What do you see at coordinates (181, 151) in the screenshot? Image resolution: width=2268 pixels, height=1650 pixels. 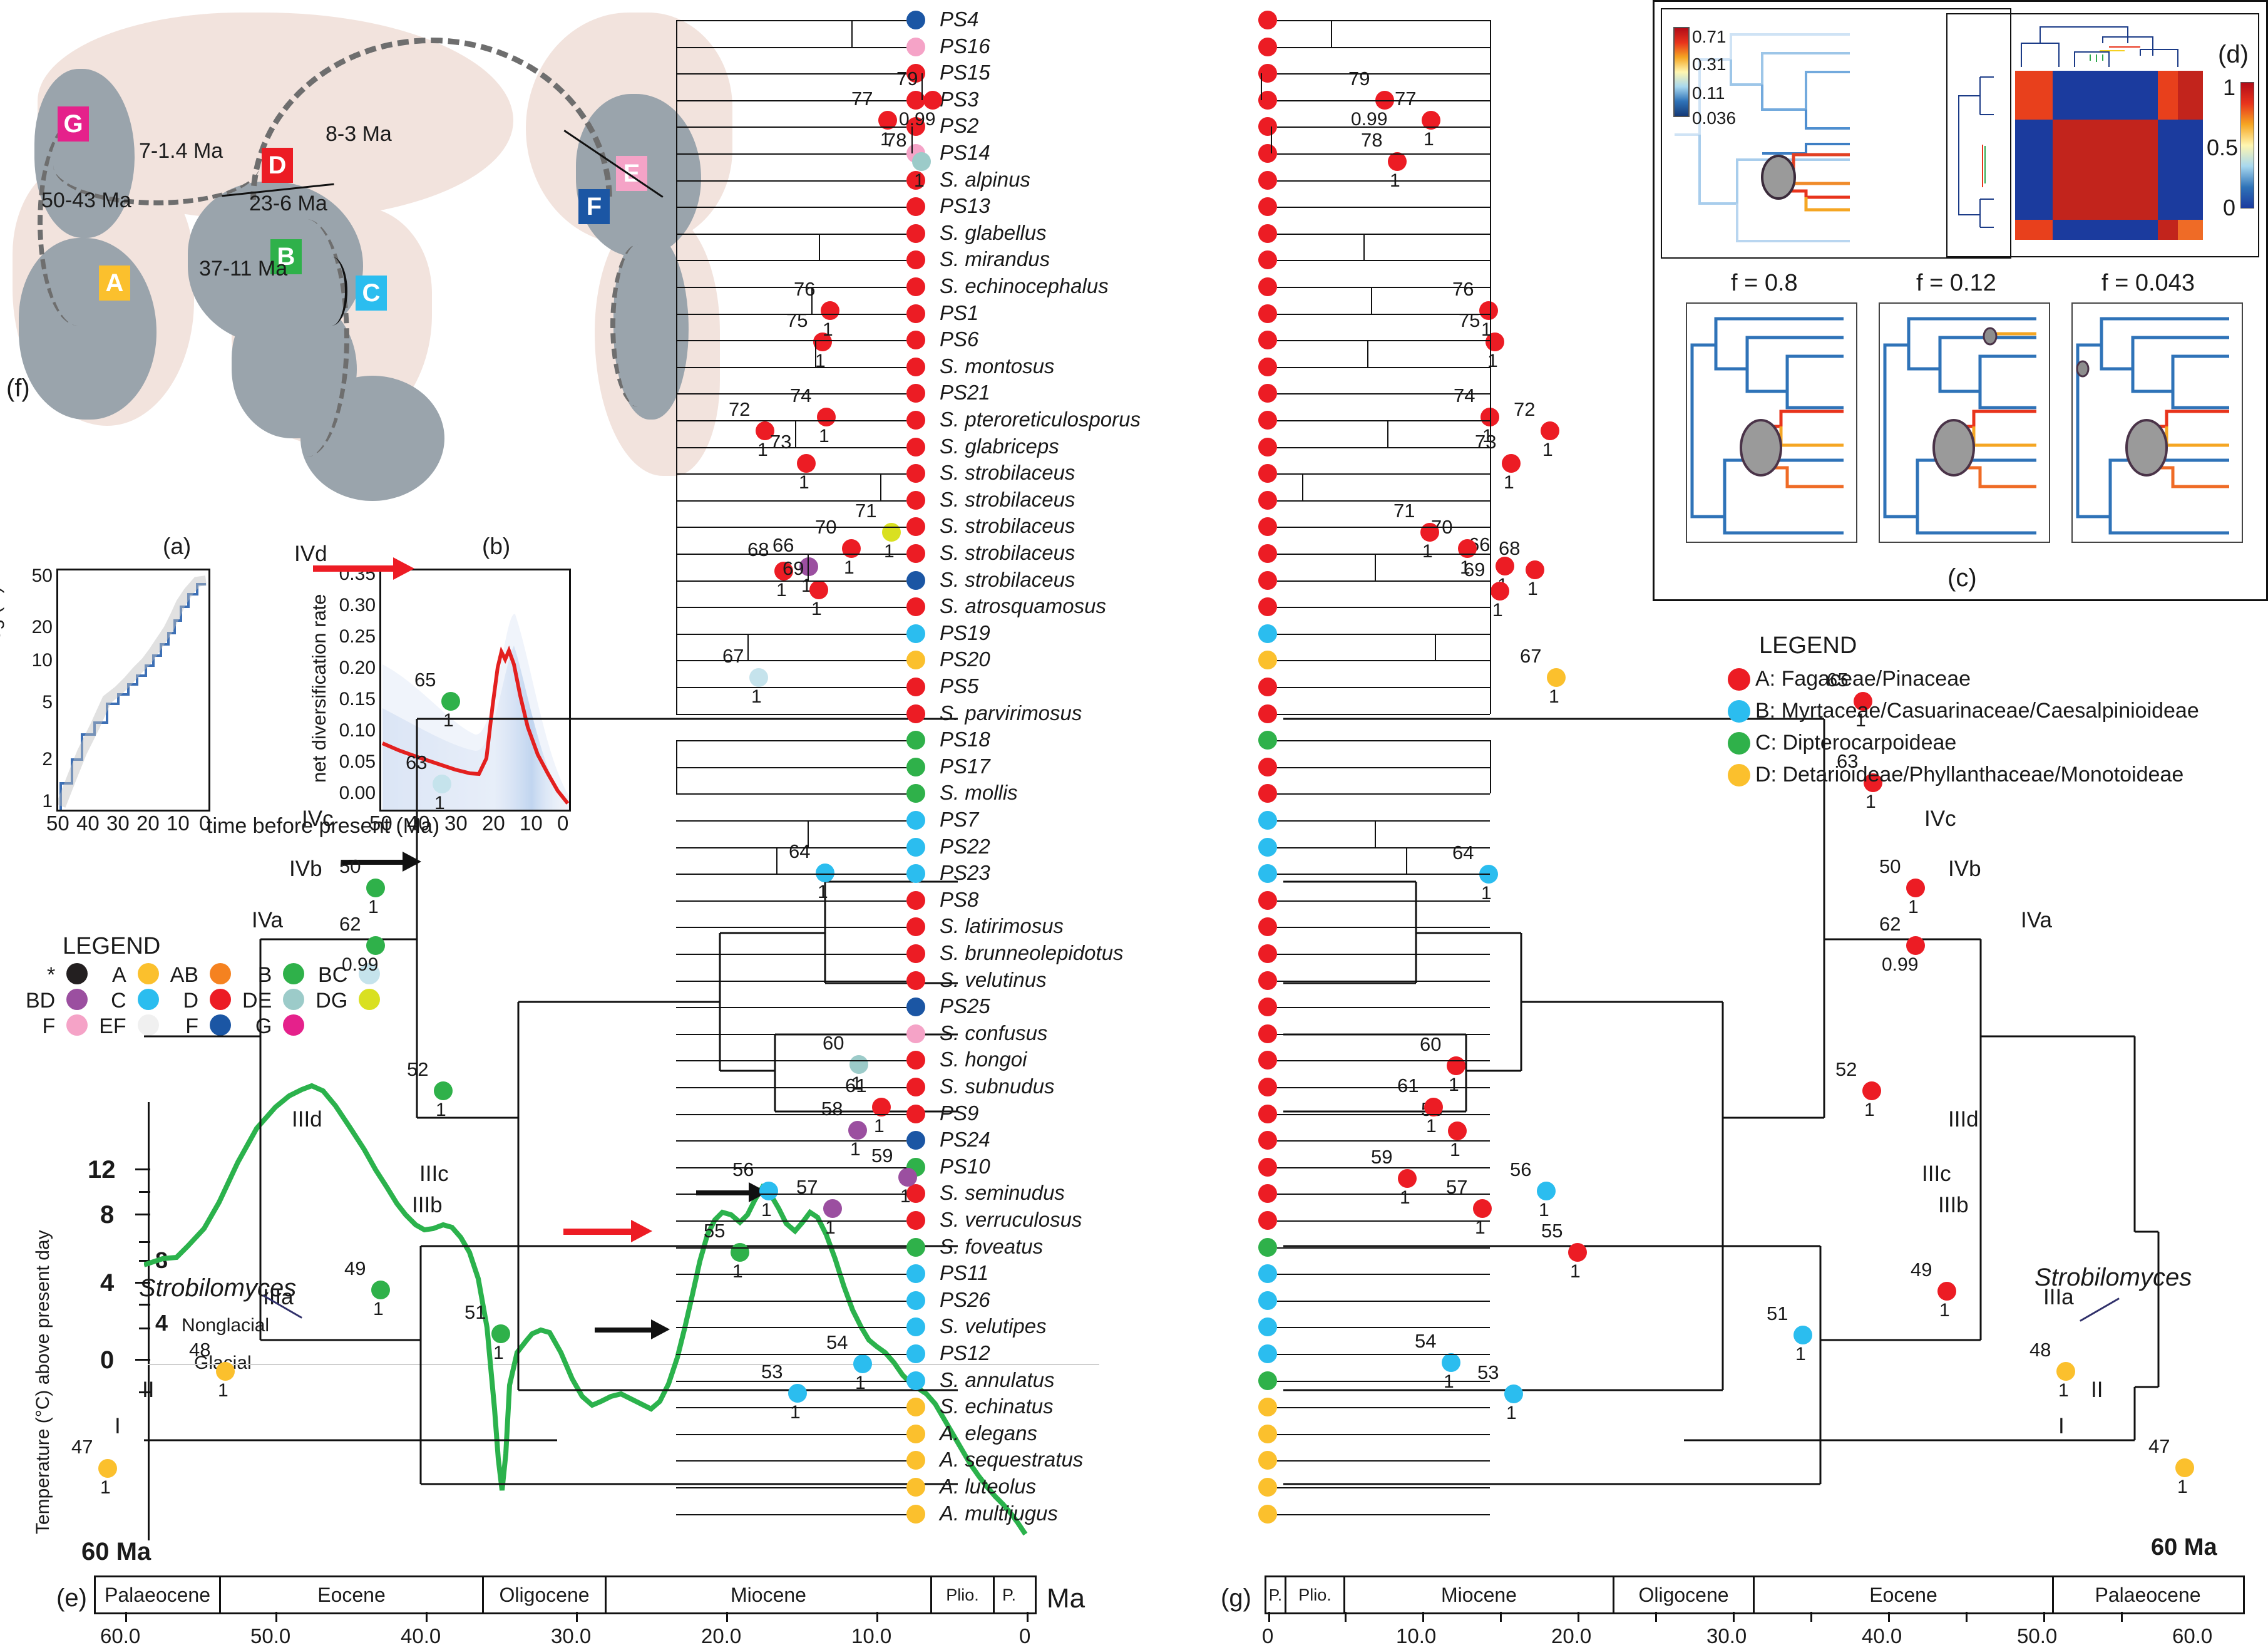 I see `map-dispersal-label-1: 7-1.4 Ma` at bounding box center [181, 151].